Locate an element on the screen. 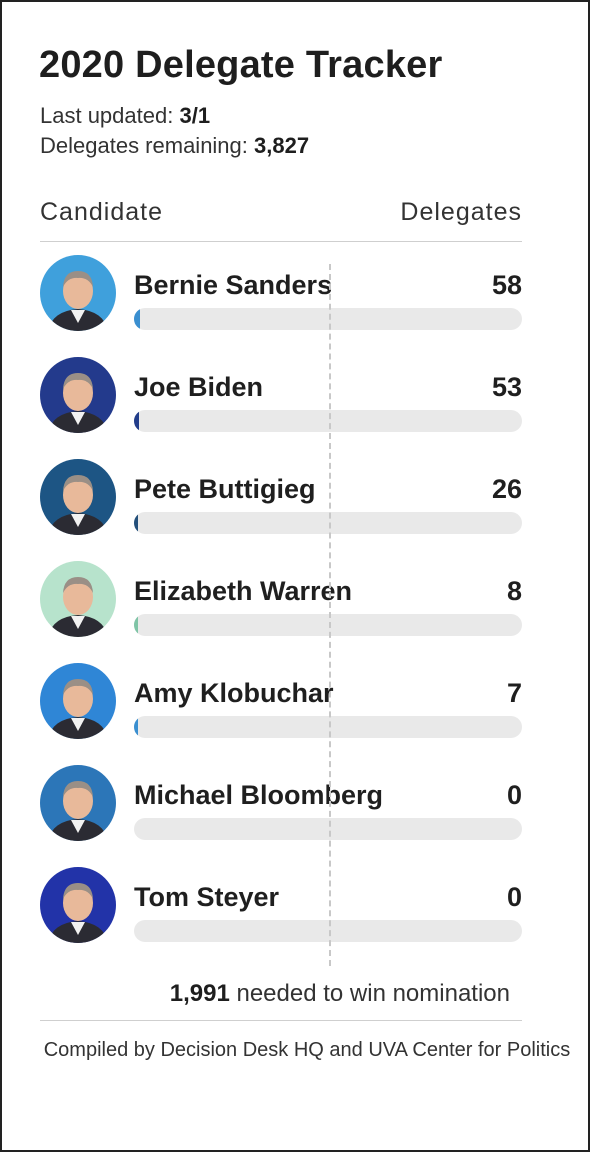  joe-biden-portrait-icon is located at coordinates (78, 395).